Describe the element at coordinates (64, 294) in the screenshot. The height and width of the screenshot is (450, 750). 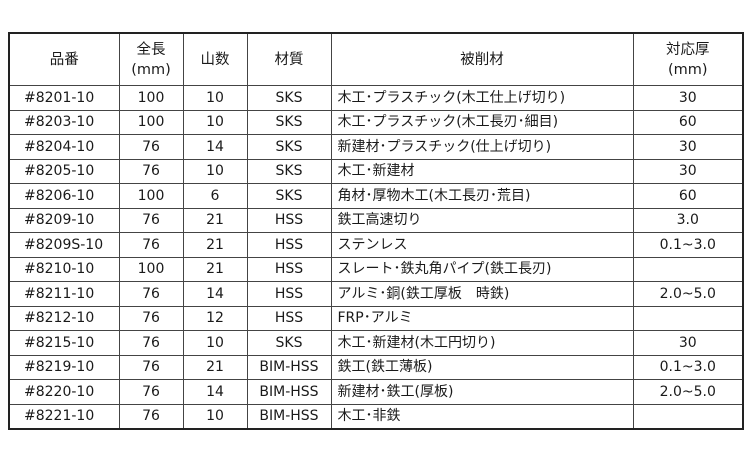
I see `cell-code: #8211-10` at that location.